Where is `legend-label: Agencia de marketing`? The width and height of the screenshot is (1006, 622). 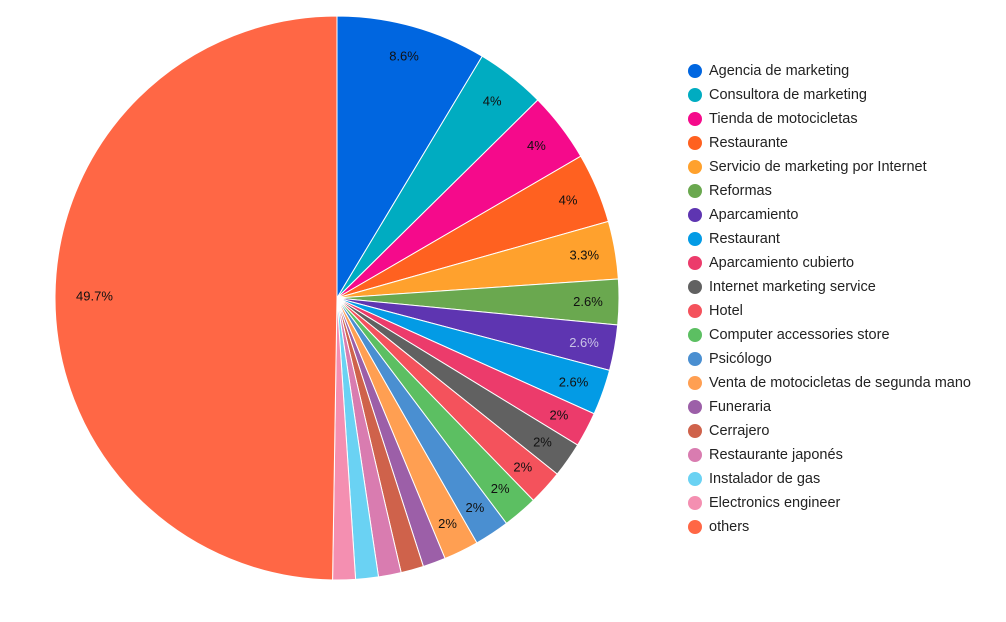
legend-label: Agencia de marketing is located at coordinates (779, 71).